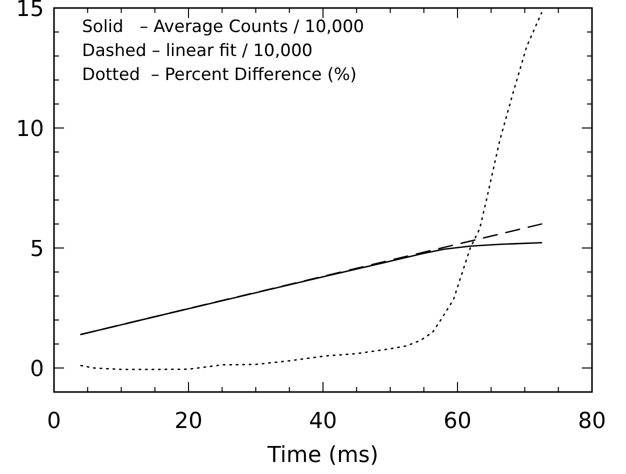  Describe the element at coordinates (37, 249) in the screenshot. I see `y-tick-label: 5` at that location.